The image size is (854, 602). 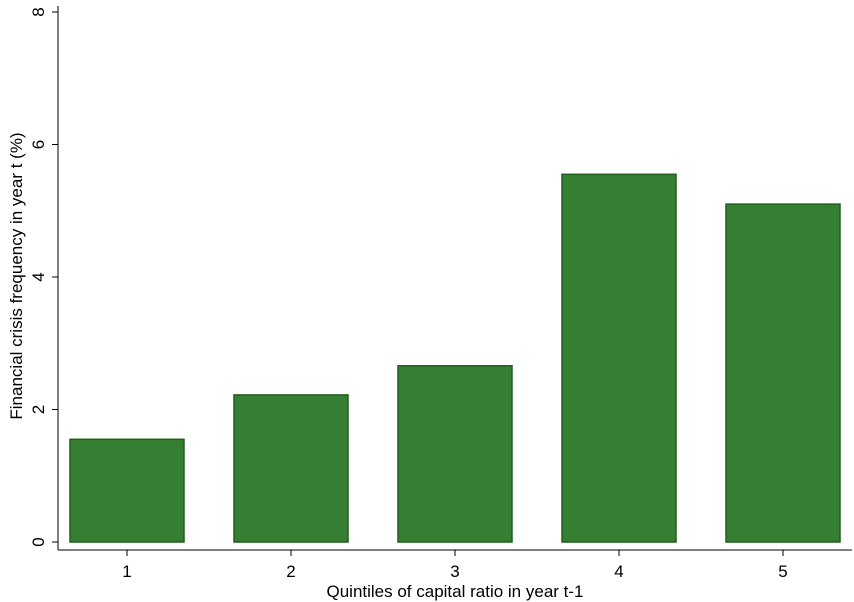 I want to click on x-tick-label-4: 4, so click(x=618, y=571).